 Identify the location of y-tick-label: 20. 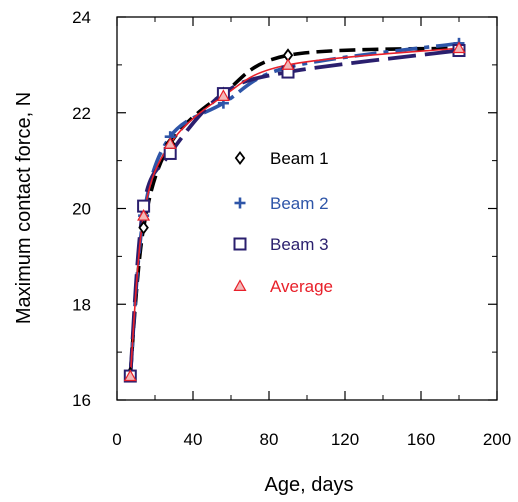
(81, 209).